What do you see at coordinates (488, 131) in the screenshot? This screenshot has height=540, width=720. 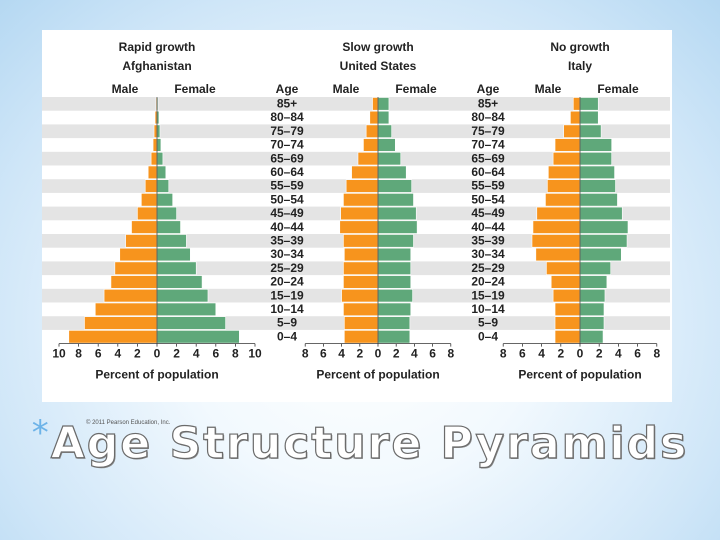 I see `age-group-label: 75–79` at bounding box center [488, 131].